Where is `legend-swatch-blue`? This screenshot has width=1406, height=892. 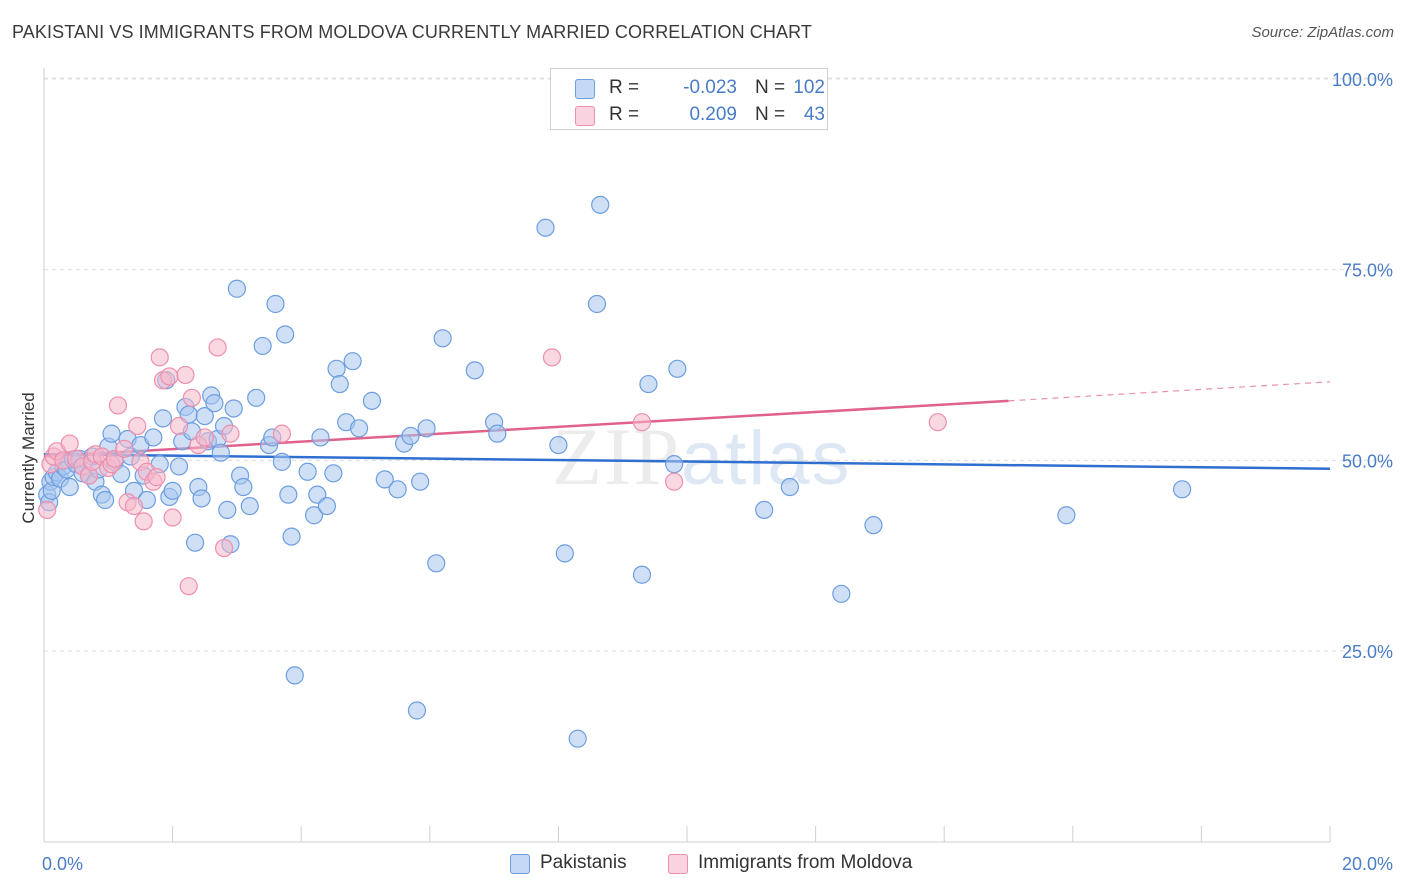
legend-swatch-blue is located at coordinates (520, 864).